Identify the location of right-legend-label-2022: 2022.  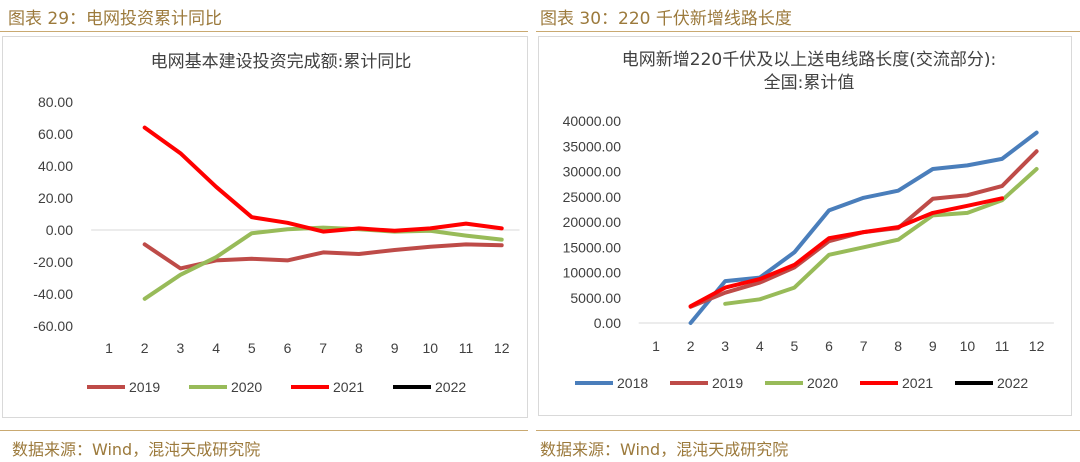
(1012, 383).